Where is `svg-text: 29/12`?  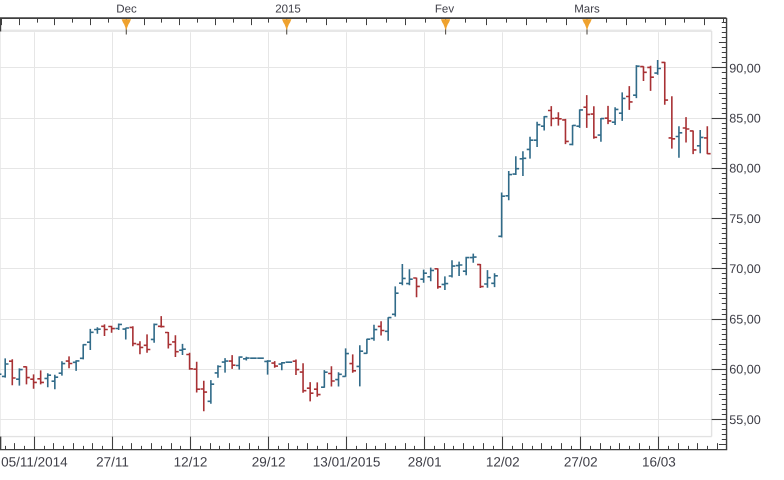
svg-text: 29/12 is located at coordinates (269, 462).